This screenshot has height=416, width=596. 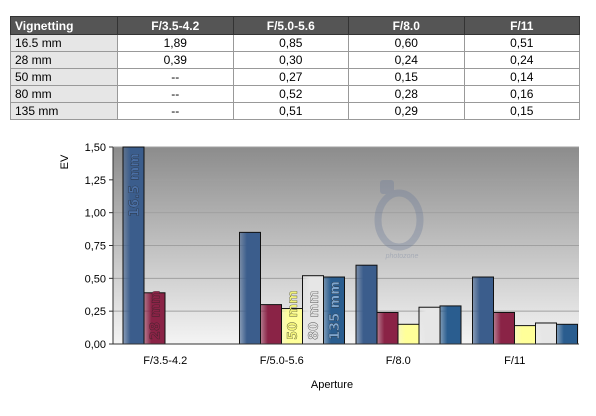 I want to click on row-label: 80 mm, so click(x=64, y=94).